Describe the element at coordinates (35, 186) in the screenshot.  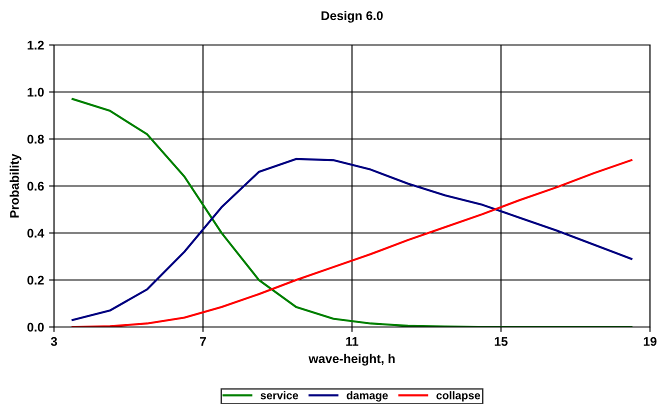
I see `y-tick-label: 0.6` at that location.